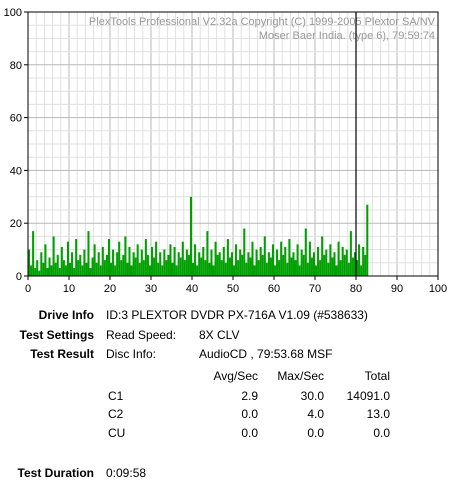 The image size is (457, 487). What do you see at coordinates (62, 354) in the screenshot?
I see `test-result-label: Test Result` at bounding box center [62, 354].